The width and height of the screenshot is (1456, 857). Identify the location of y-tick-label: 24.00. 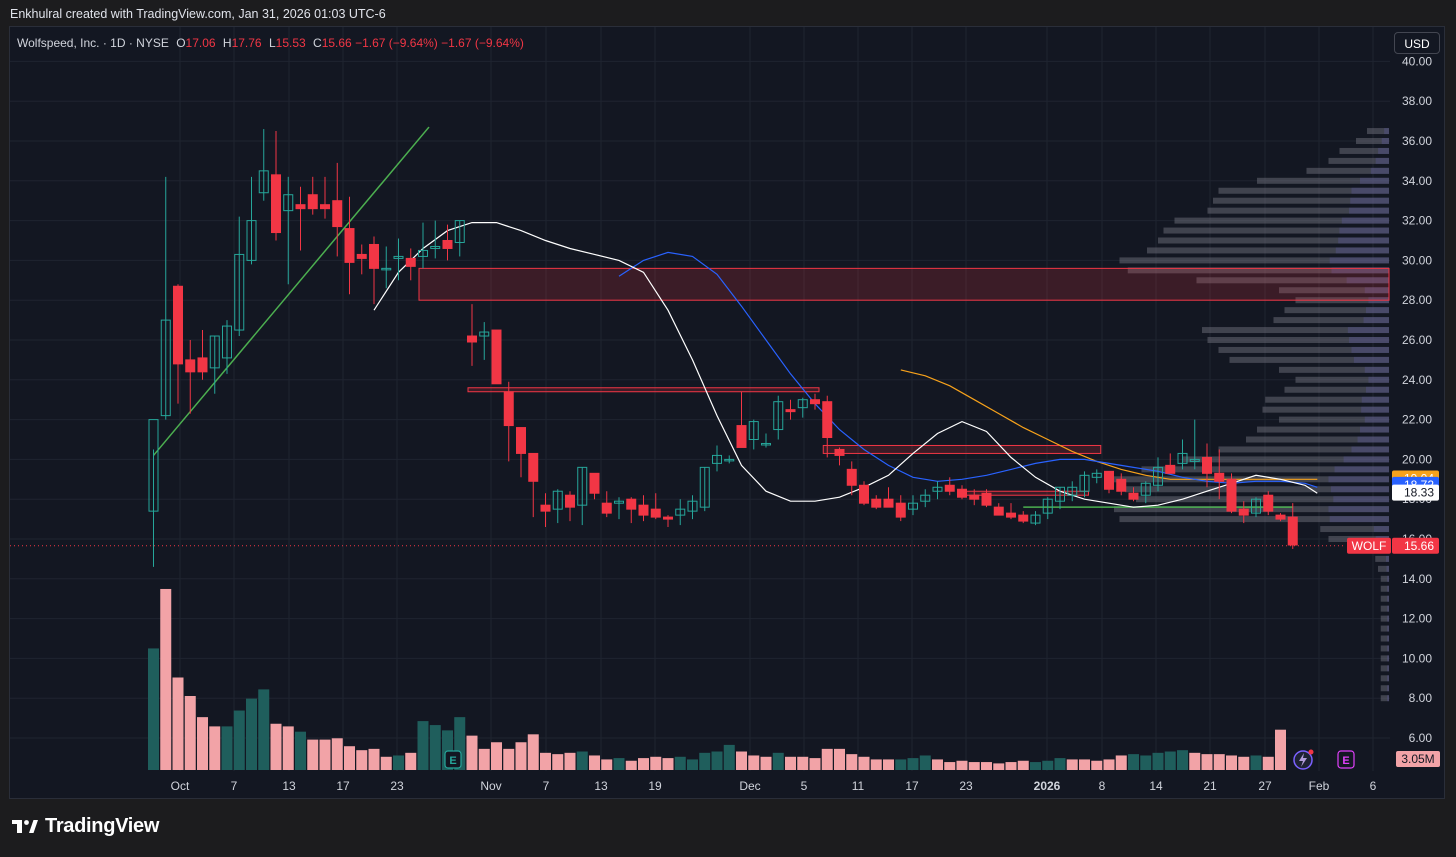
(1417, 380).